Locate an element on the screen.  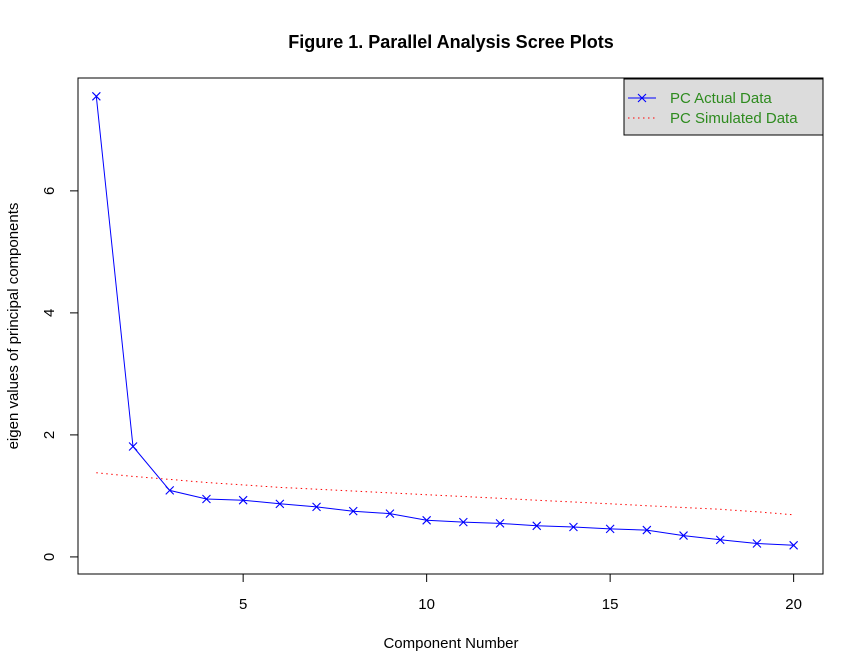
simulated-data-line is located at coordinates (445, 494).